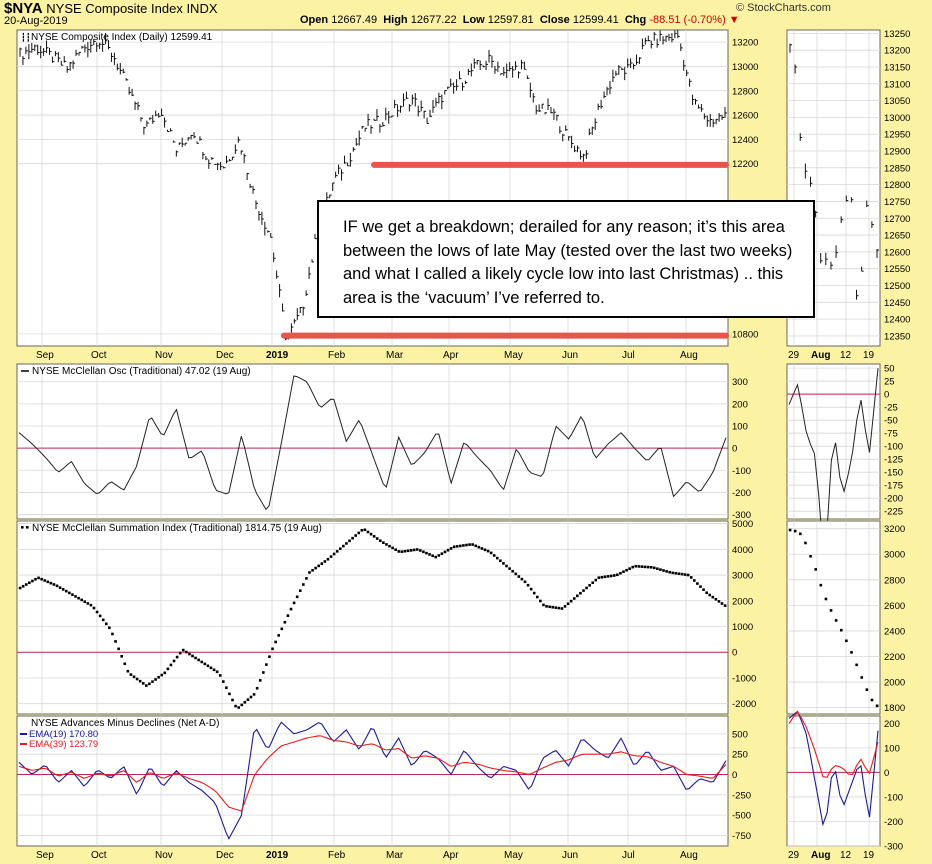  Describe the element at coordinates (225, 855) in the screenshot. I see `x-tick-label-bottom: Dec` at that location.